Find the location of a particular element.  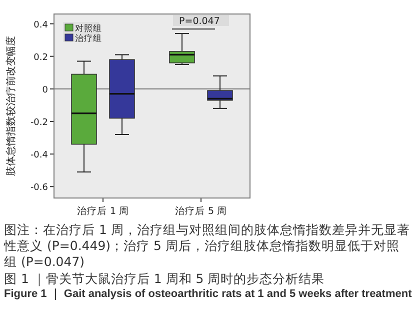

y-tick-label: -0.2 is located at coordinates (39, 123).